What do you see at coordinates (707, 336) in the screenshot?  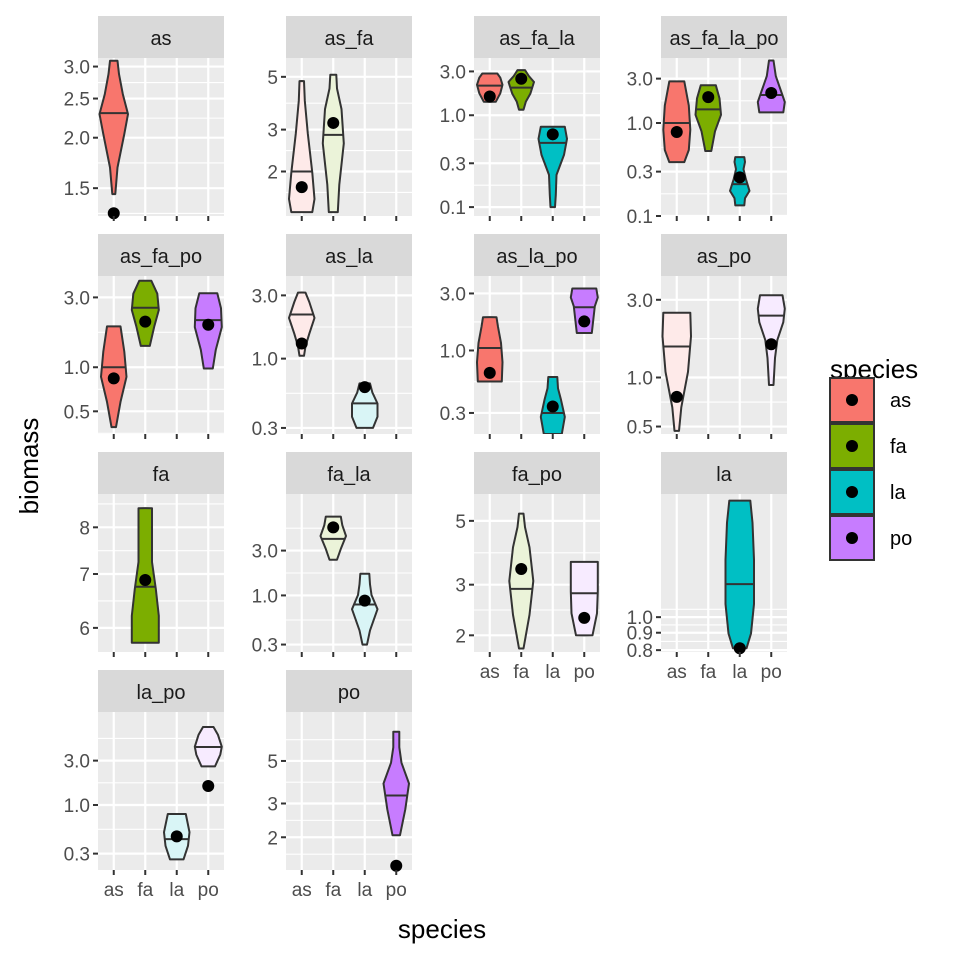 I see `facet-panel: as_po 0.5 1.0 3.0` at bounding box center [707, 336].